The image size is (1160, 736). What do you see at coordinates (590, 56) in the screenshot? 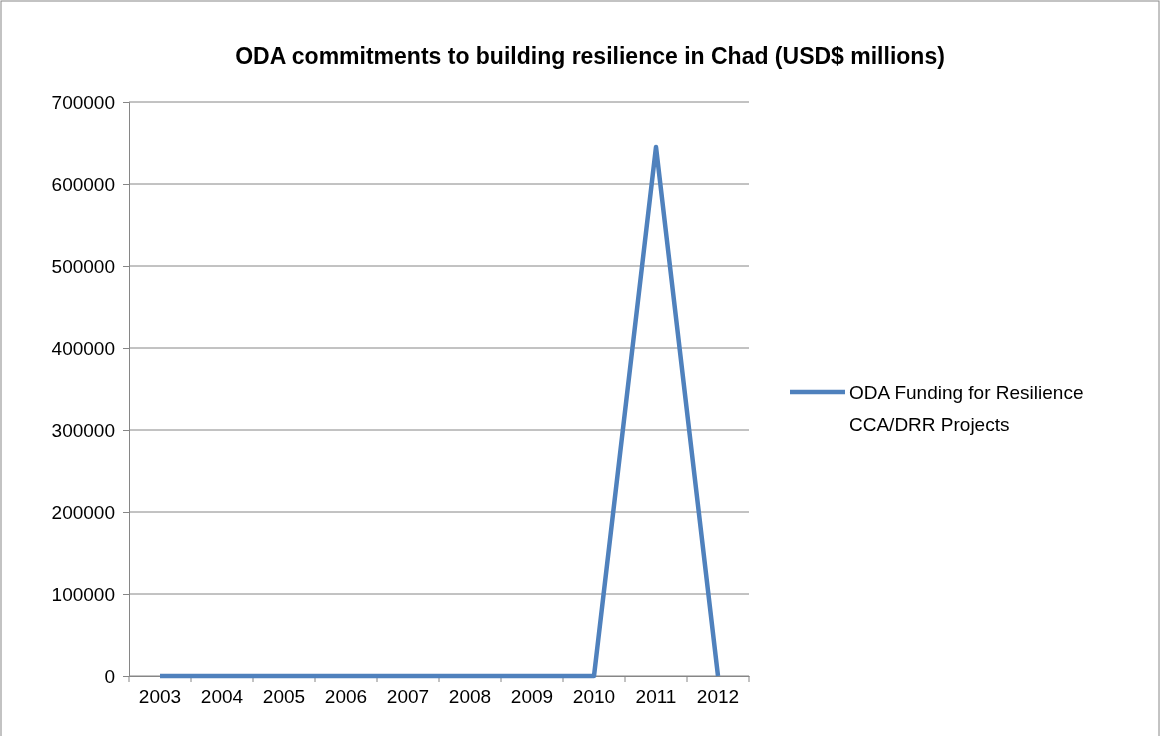
I see `chart-title: ODA commitments to building resilience in Chad (USD$ millions)` at bounding box center [590, 56].